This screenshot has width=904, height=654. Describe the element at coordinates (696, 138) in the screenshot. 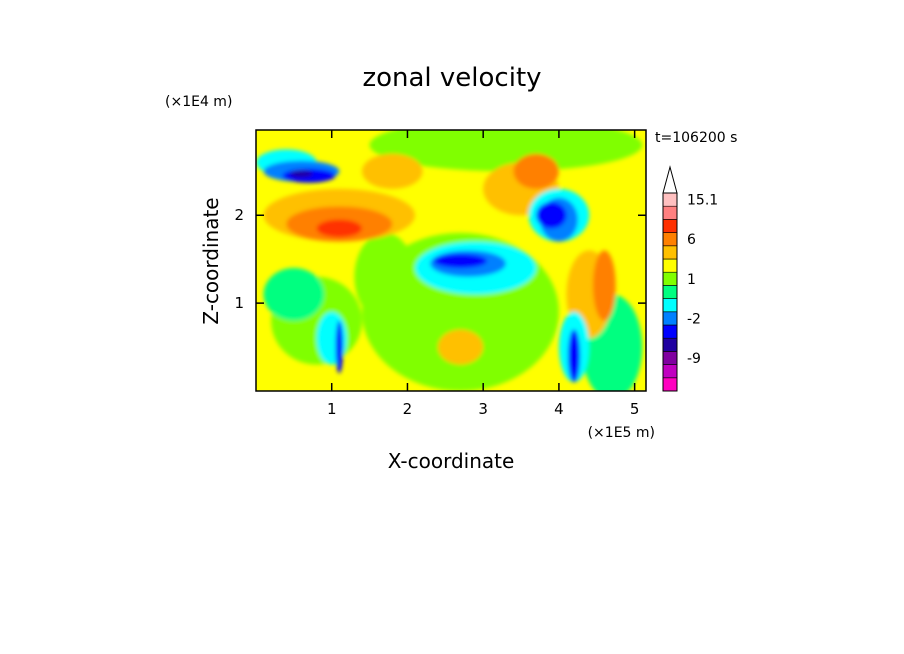

I see `time-label: t=106200 s` at that location.